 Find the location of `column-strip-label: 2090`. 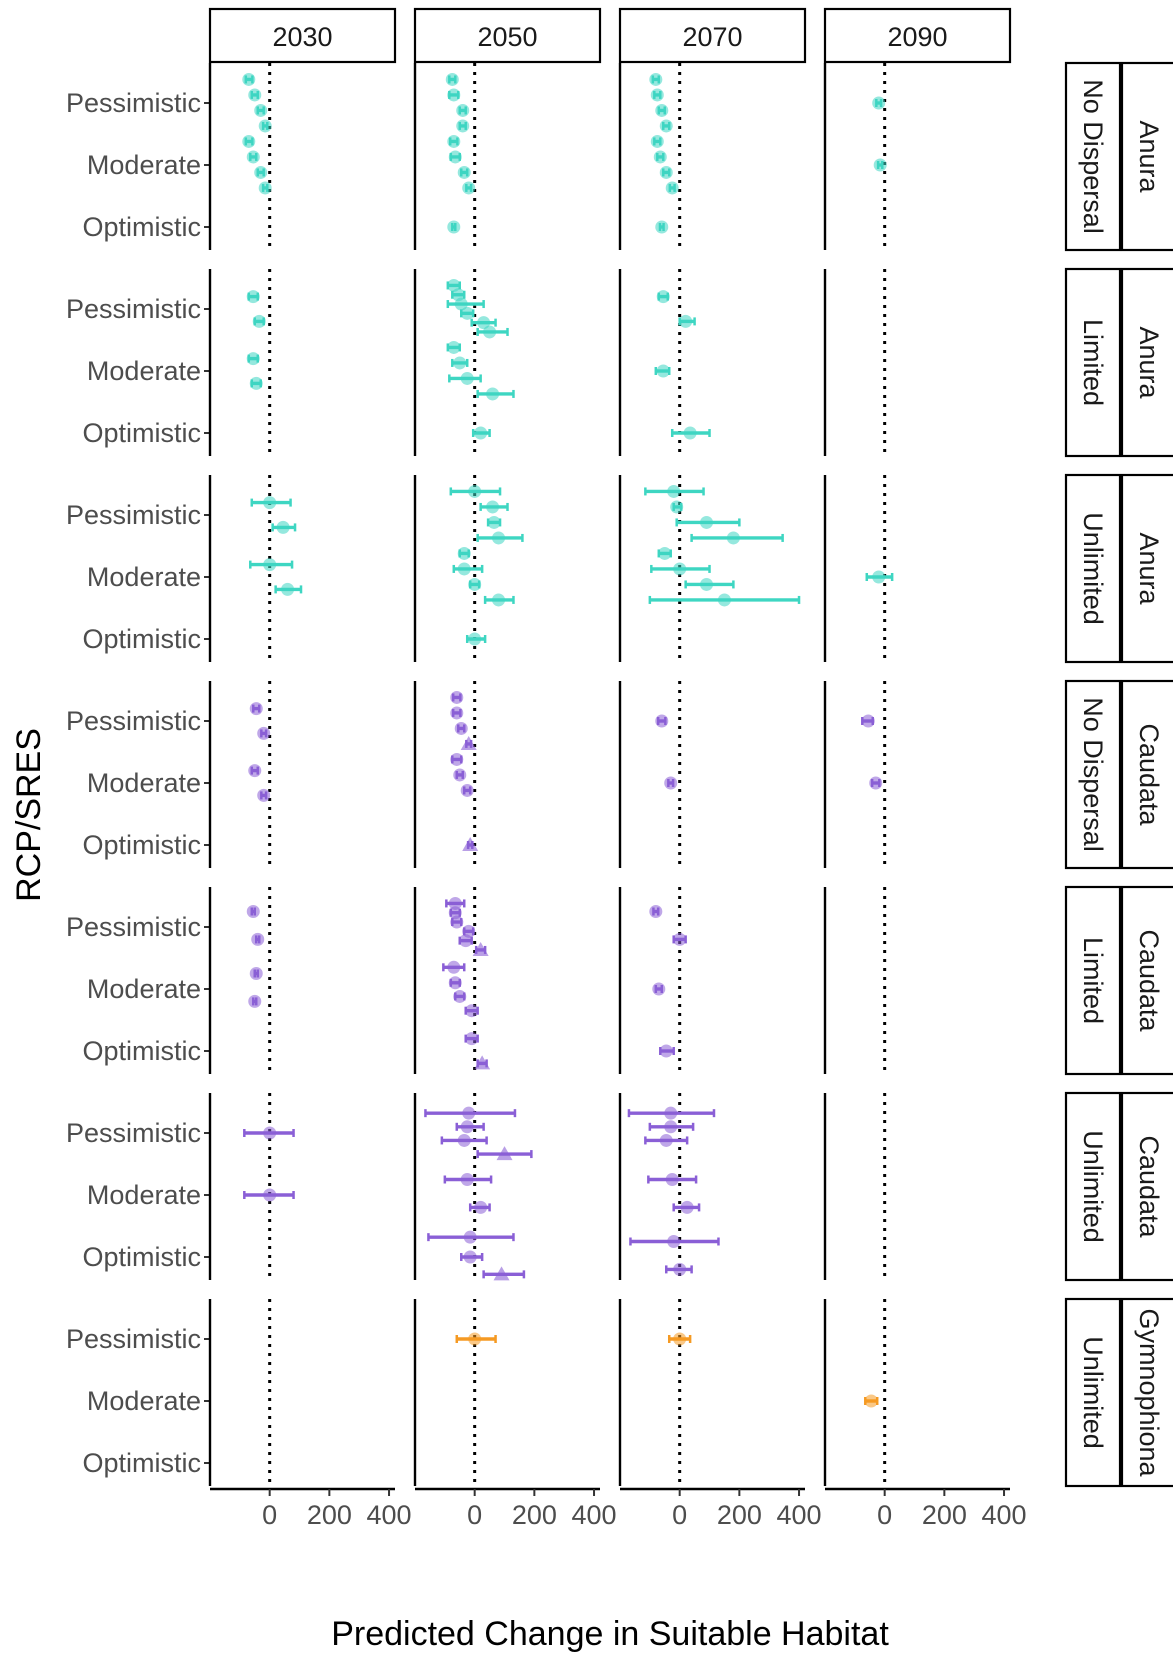

column-strip-label: 2090 is located at coordinates (917, 37).